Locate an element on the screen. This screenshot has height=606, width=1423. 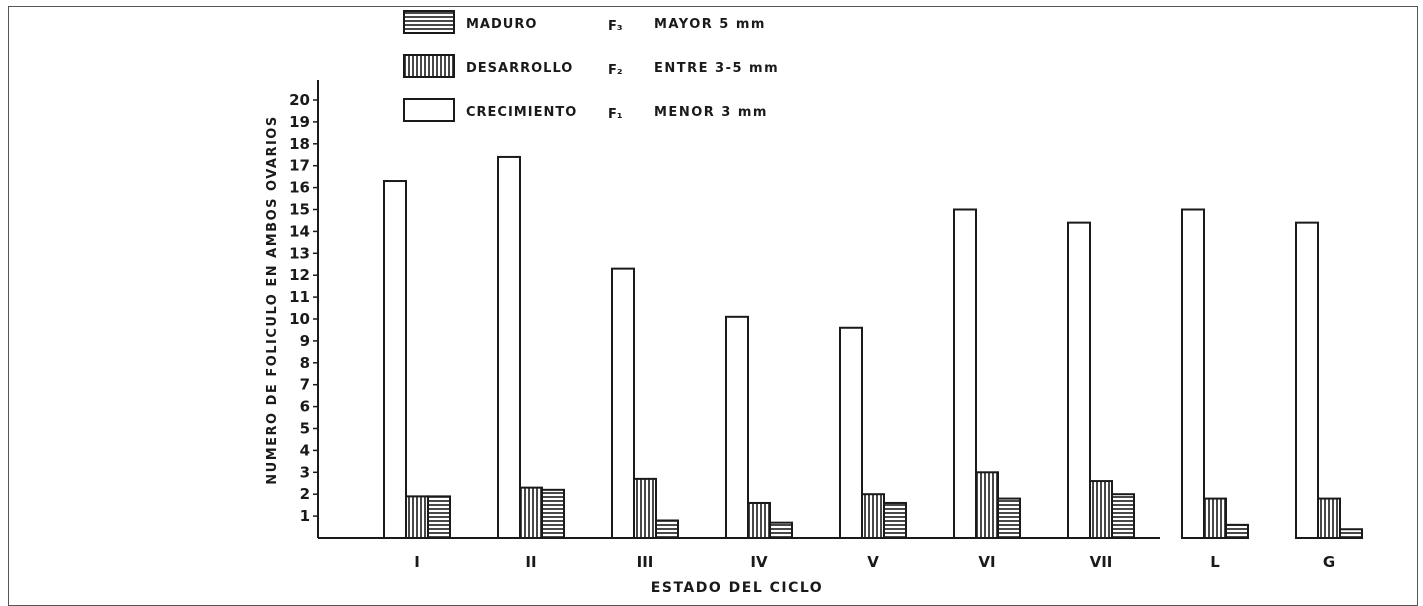
y-tick-label: 4 is located at coordinates (305, 450).